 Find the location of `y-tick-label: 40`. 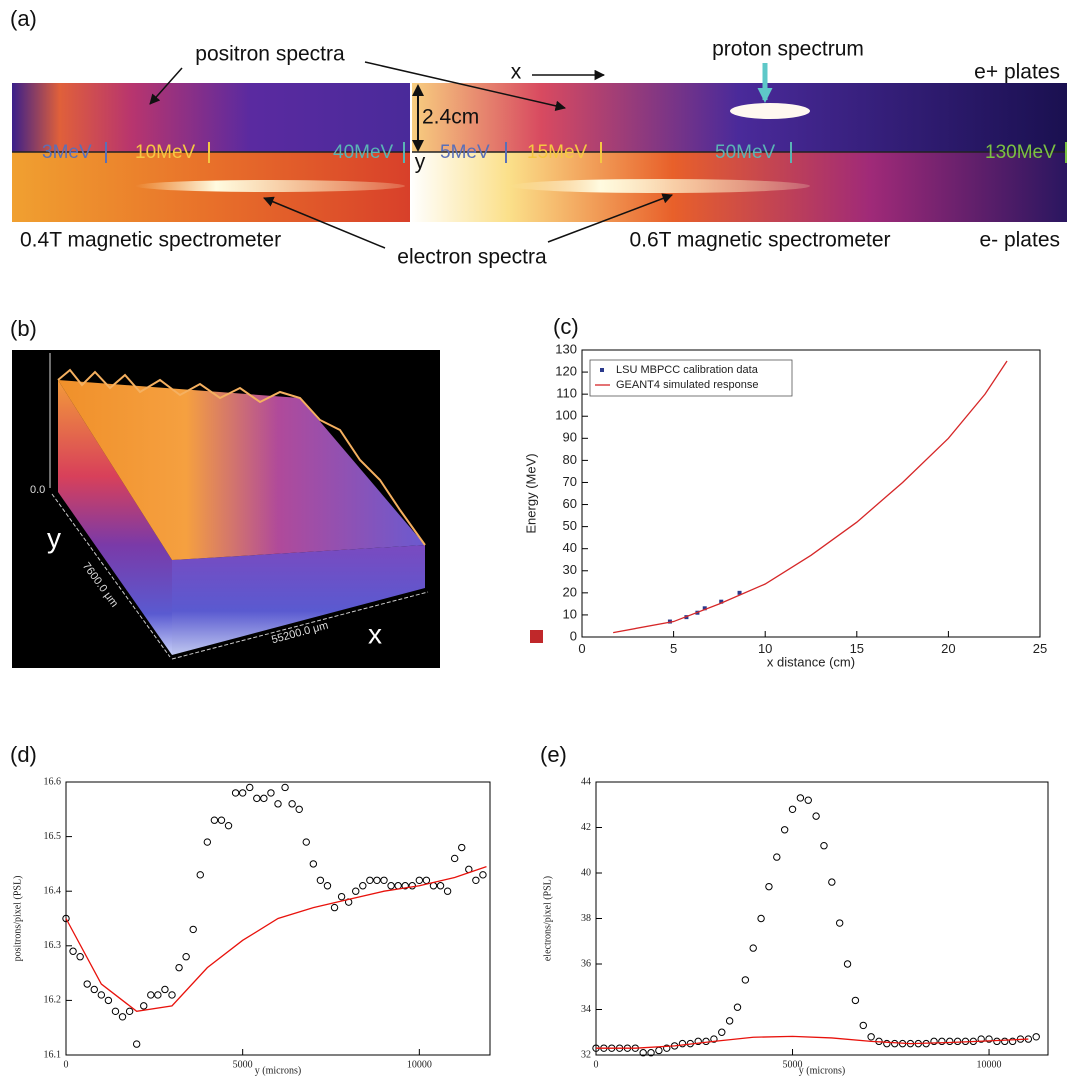

y-tick-label: 40 is located at coordinates (570, 547).